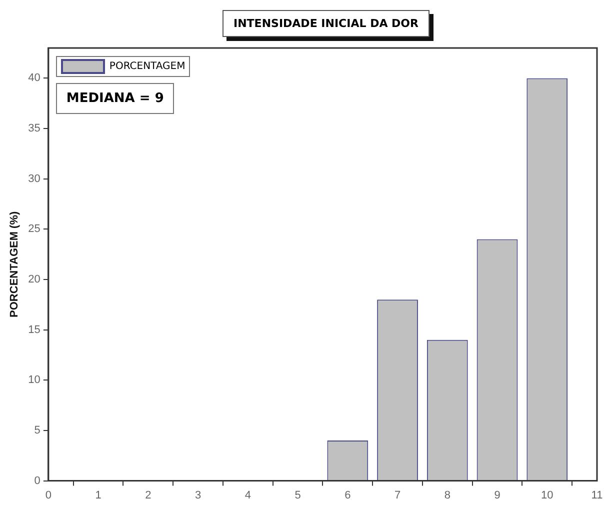  Describe the element at coordinates (37, 430) in the screenshot. I see `y-tick-label: 5` at that location.